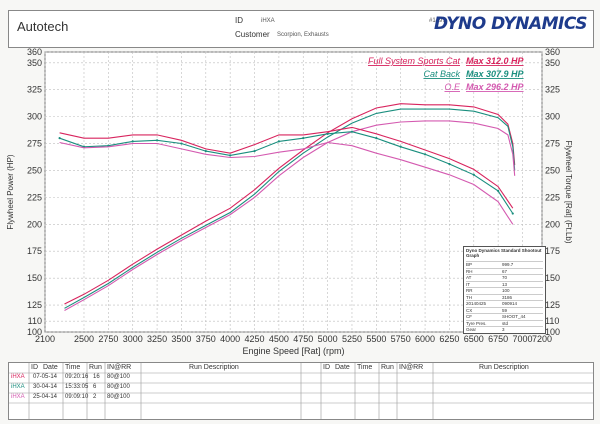 The height and width of the screenshot is (424, 600). What do you see at coordinates (293, 351) in the screenshot?
I see `x-axis-label: Engine Speed [Rat] (rpm)` at bounding box center [293, 351].